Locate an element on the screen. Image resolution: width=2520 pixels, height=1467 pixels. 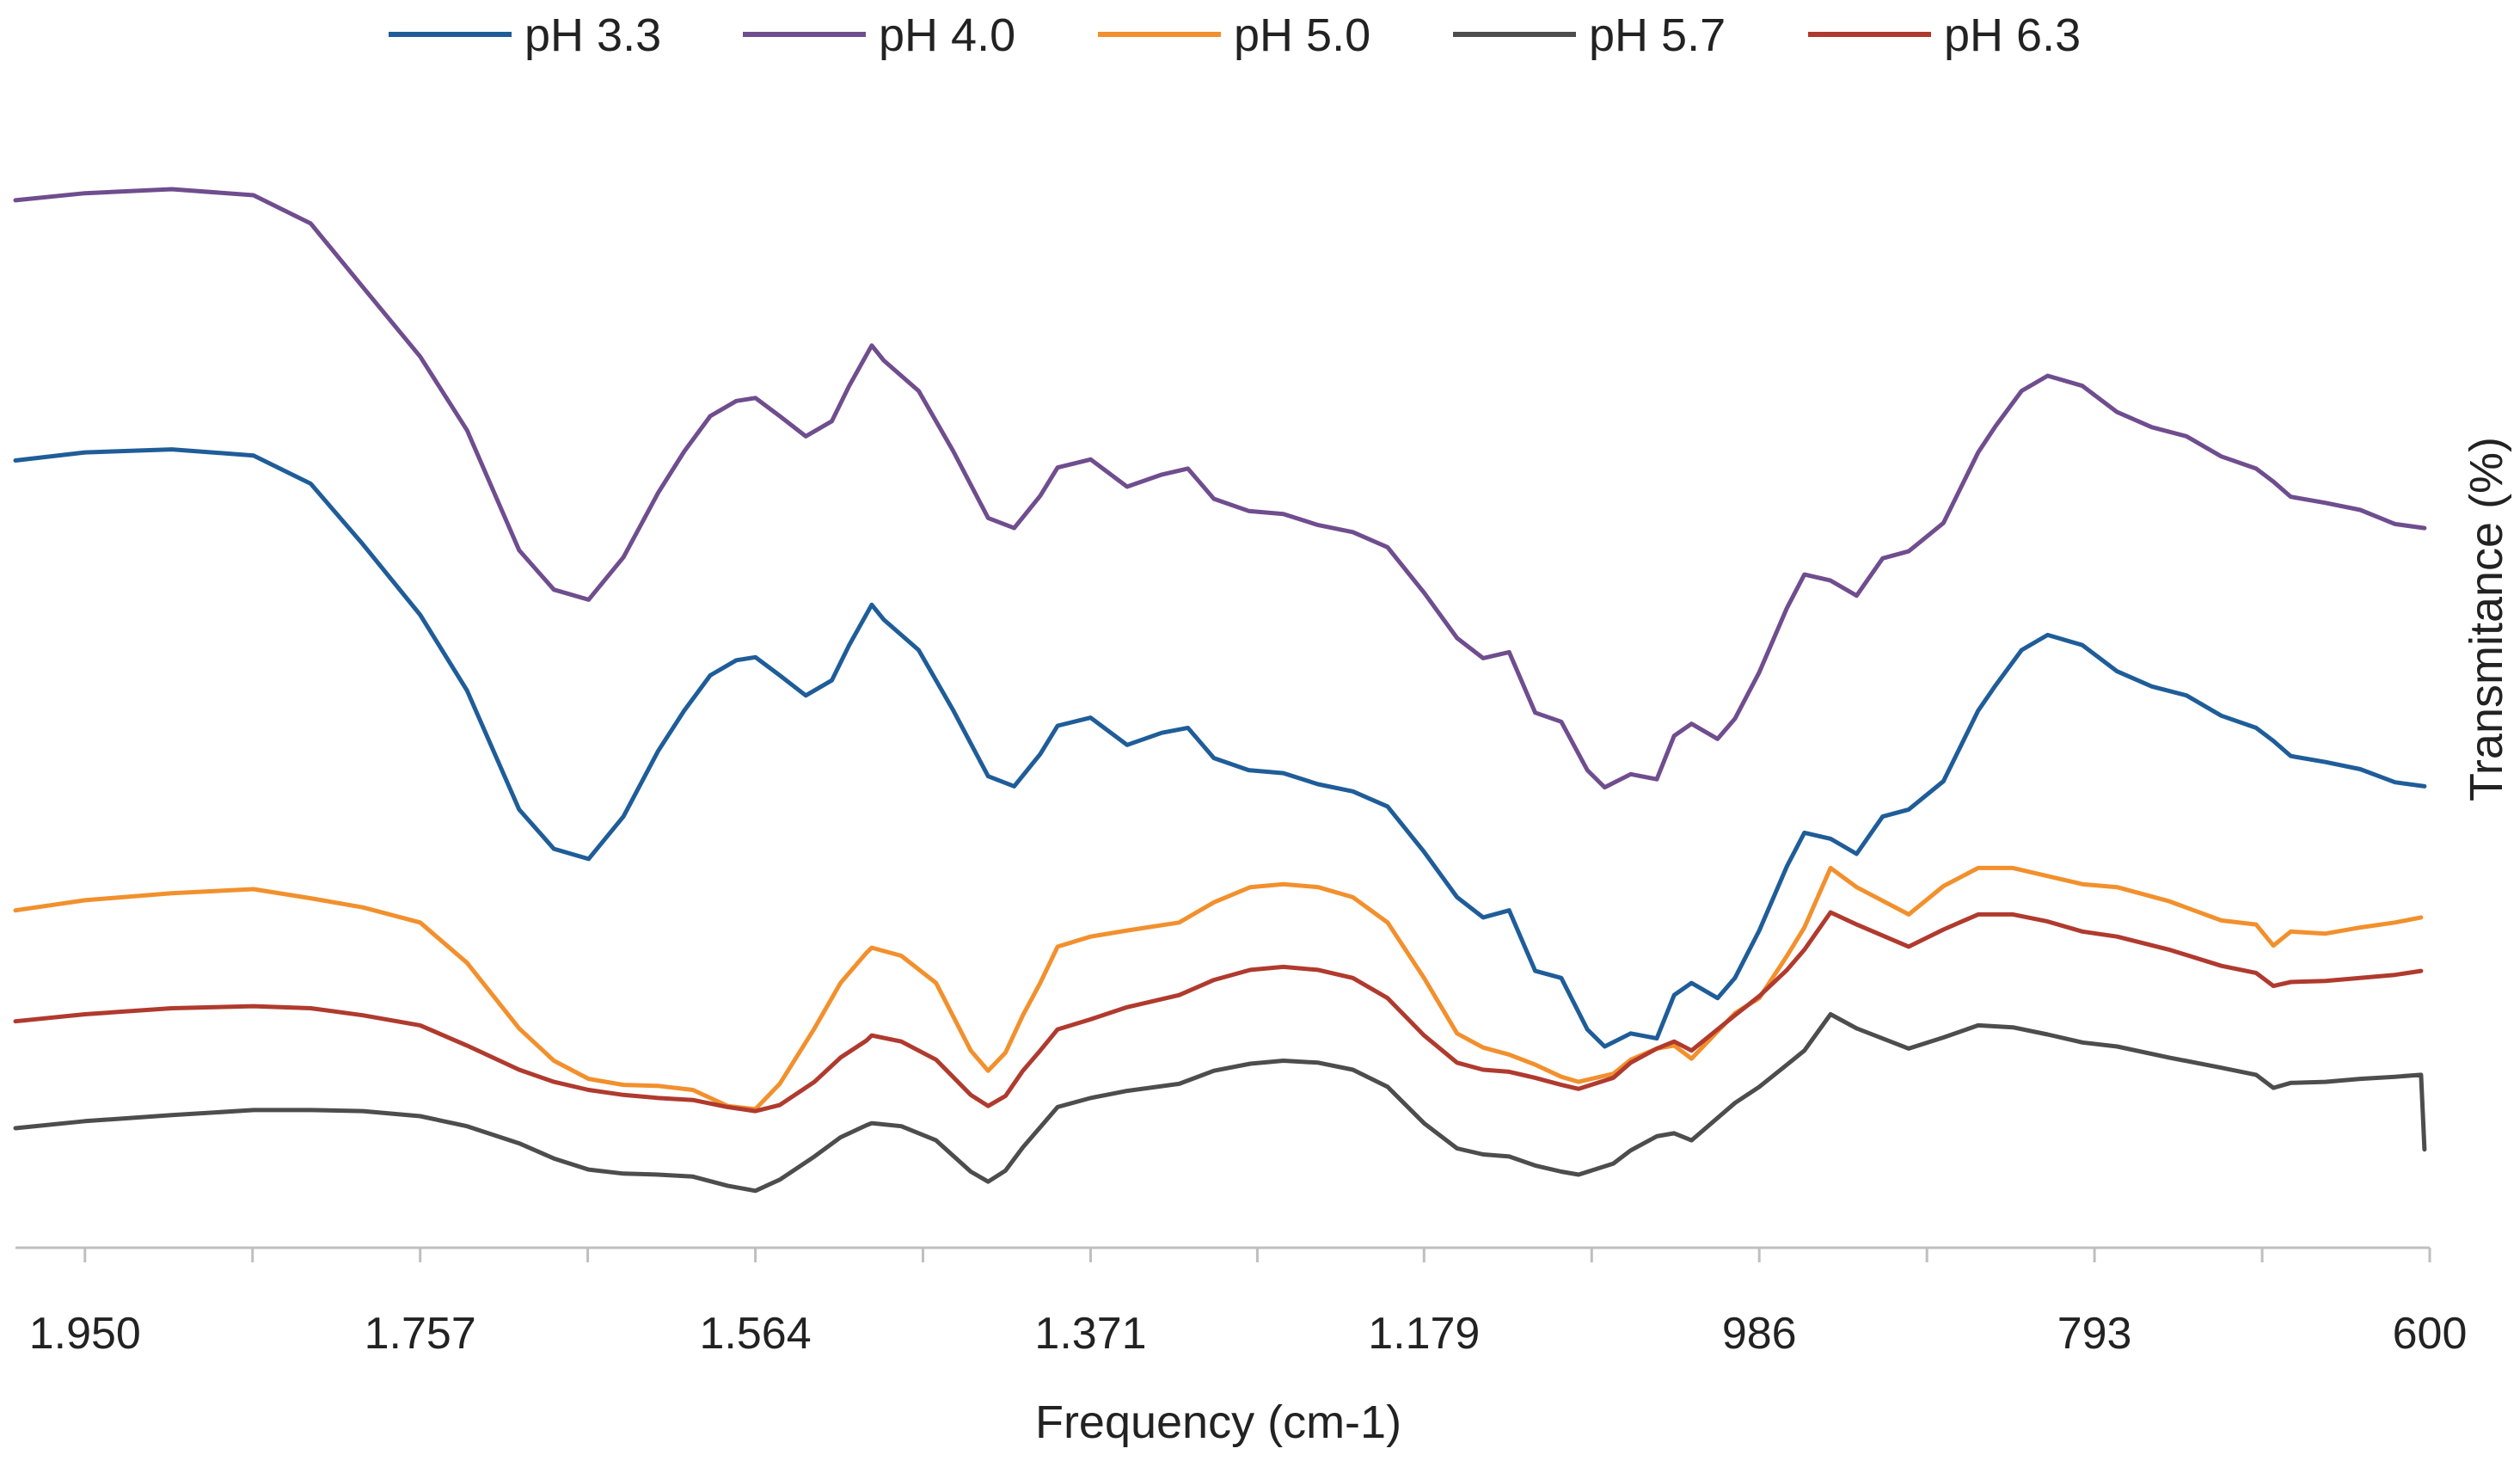
legend-item-ph-5-0: pH 5.0 is located at coordinates (1234, 35).